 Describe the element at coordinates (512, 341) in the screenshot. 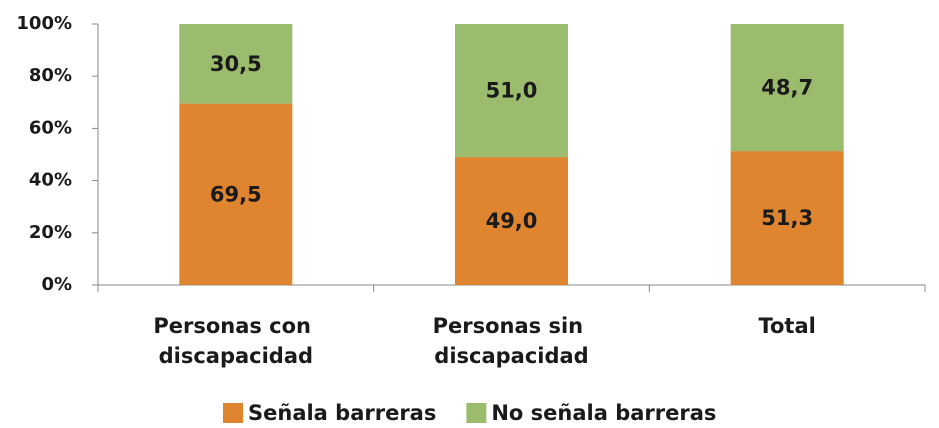

I see `x-tick-label: Personas sin discapacidad` at that location.